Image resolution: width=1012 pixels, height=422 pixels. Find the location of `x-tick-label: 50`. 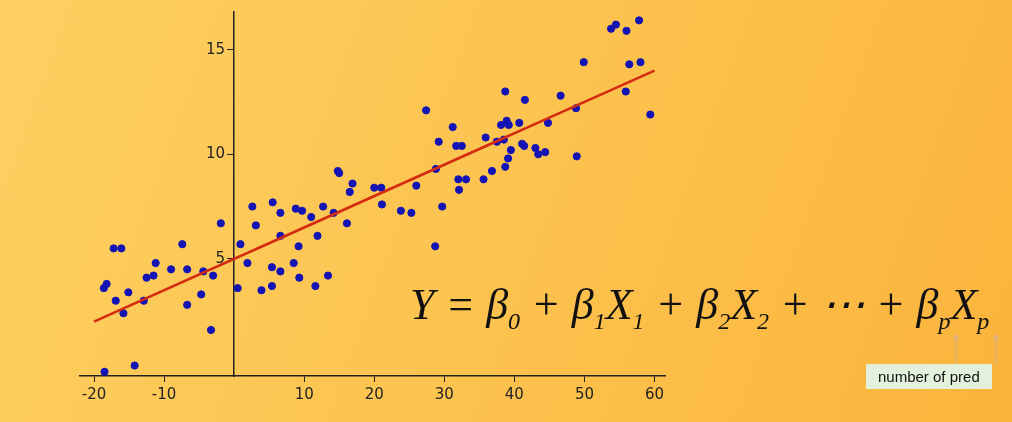

x-tick-label: 50 is located at coordinates (584, 393).